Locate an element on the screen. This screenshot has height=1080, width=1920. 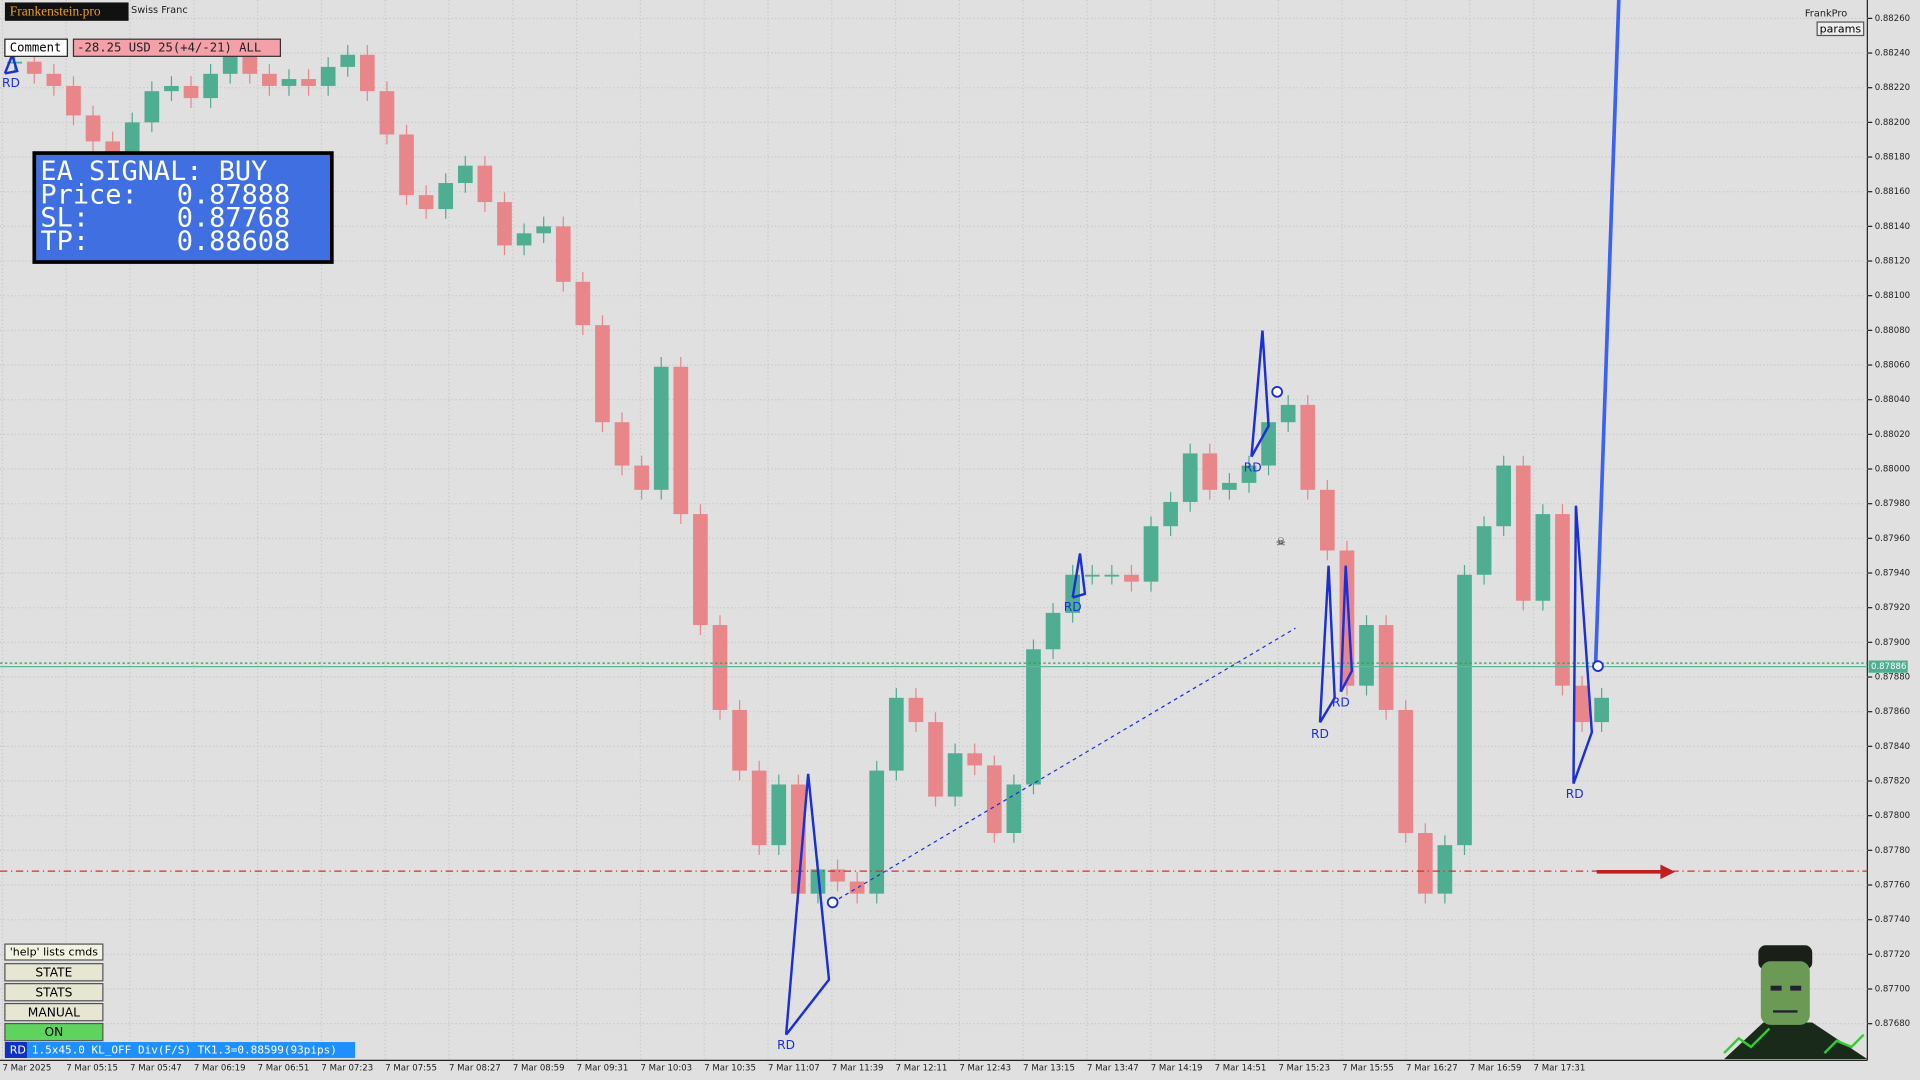
status-tag: RD is located at coordinates (18, 1050).